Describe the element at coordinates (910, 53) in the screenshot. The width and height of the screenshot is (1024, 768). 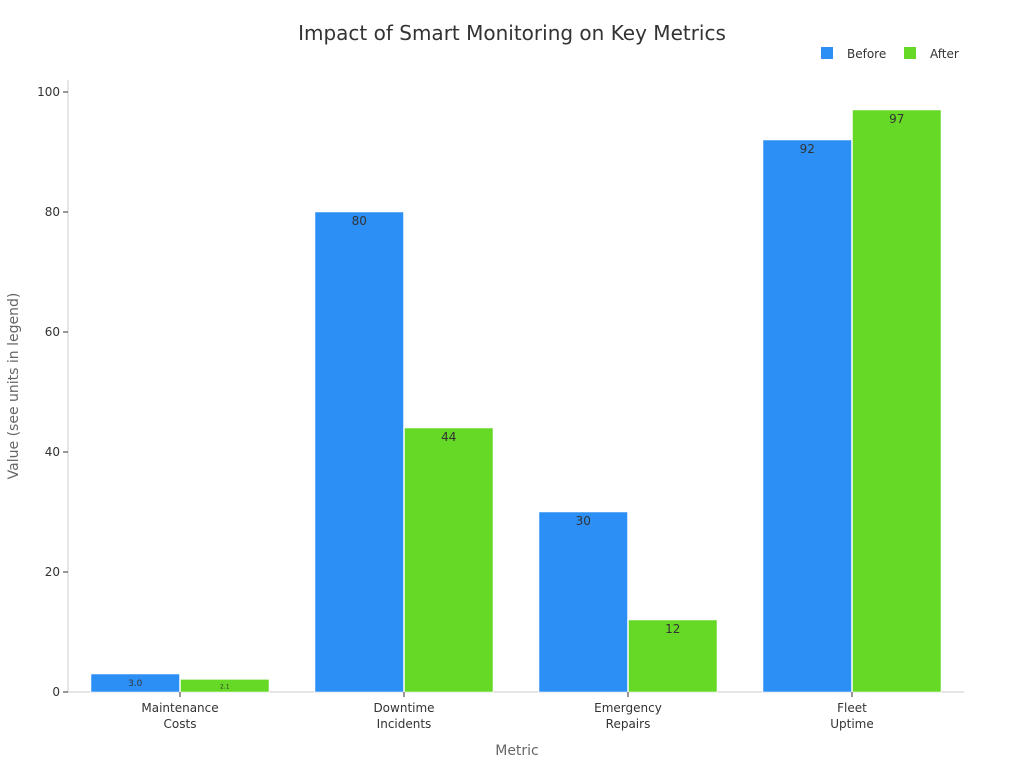
I see `legend-swatch-after` at that location.